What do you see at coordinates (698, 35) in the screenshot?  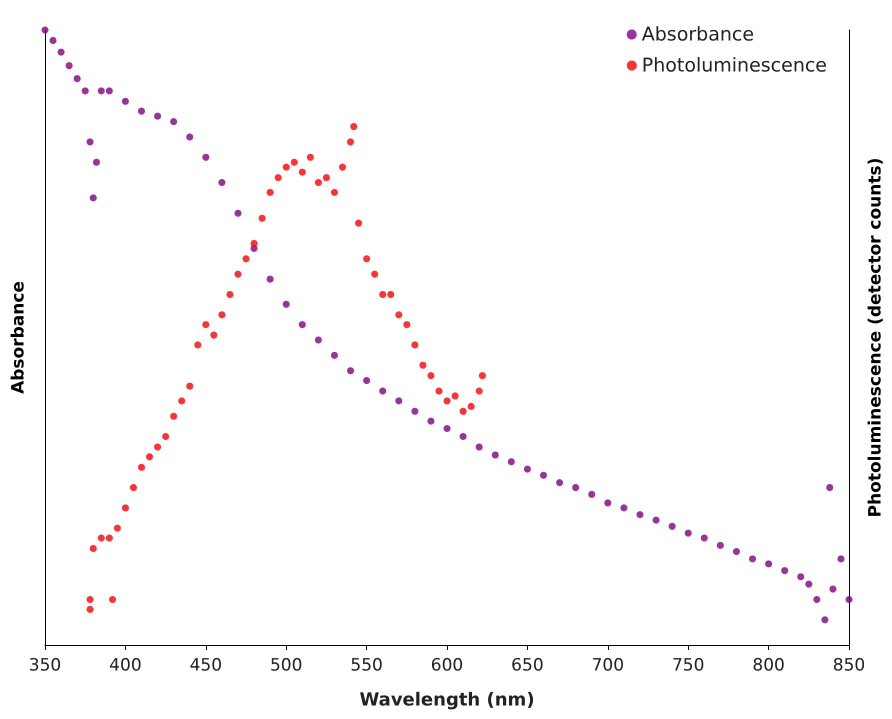 I see `legend-label: Absorbance` at bounding box center [698, 35].